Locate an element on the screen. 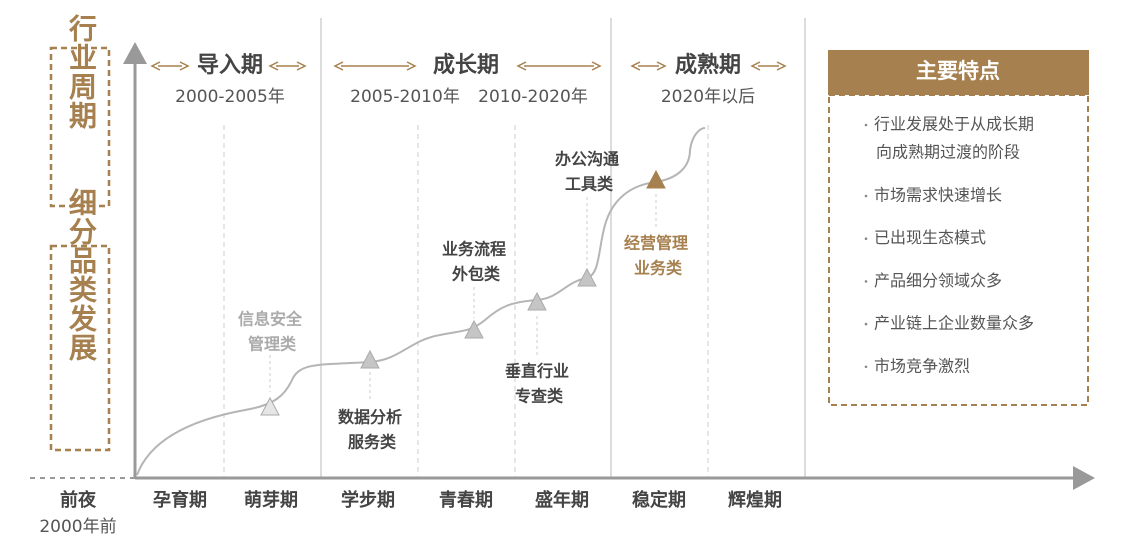 Image resolution: width=1132 pixels, height=552 pixels. category-label: 经营管理 is located at coordinates (656, 243).